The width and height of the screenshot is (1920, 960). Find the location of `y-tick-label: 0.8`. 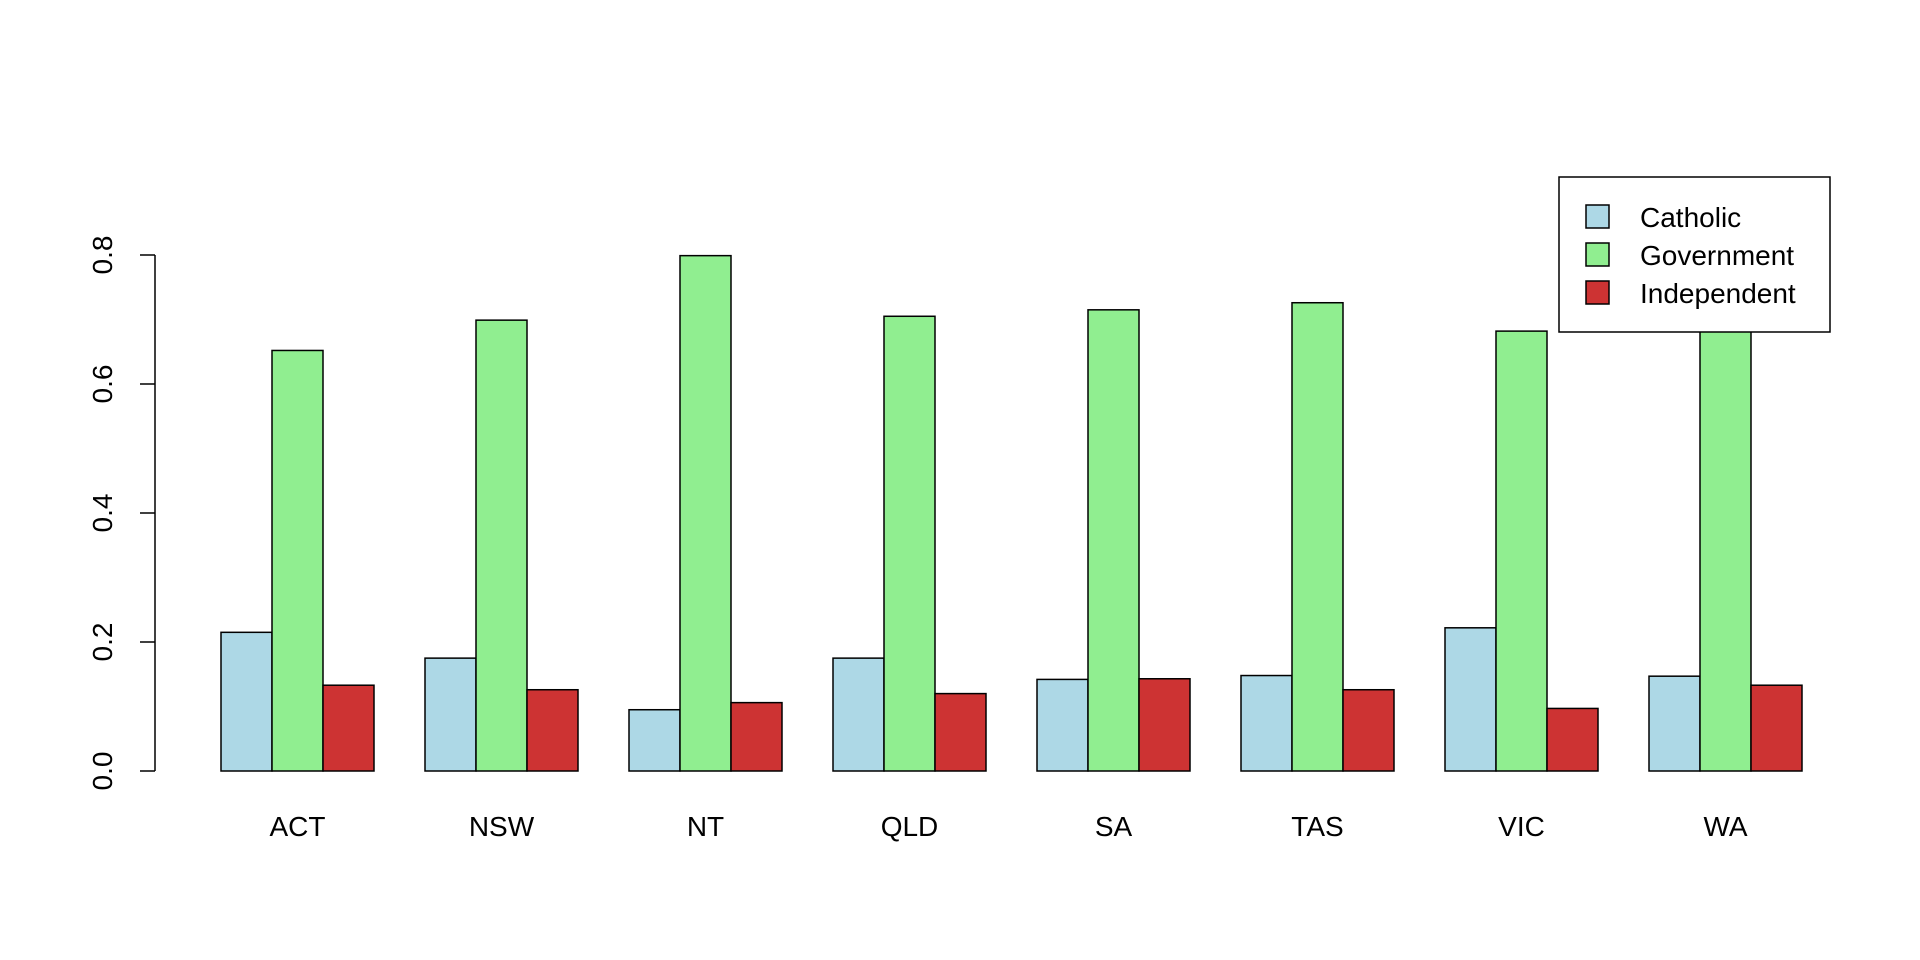

y-tick-label: 0.8 is located at coordinates (102, 255).